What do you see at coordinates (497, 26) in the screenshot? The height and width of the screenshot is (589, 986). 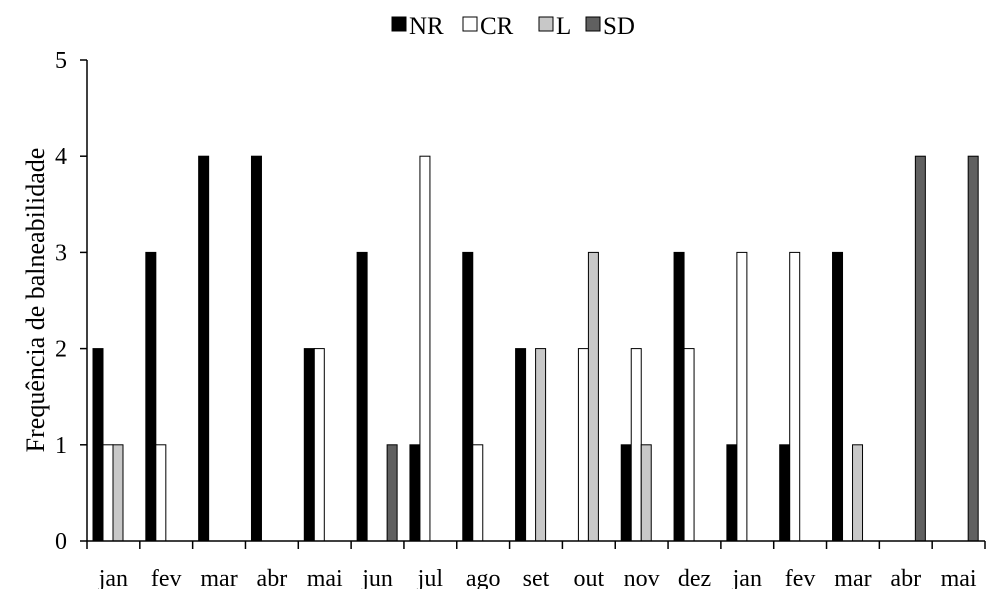 I see `legend-label-cr: CR` at bounding box center [497, 26].